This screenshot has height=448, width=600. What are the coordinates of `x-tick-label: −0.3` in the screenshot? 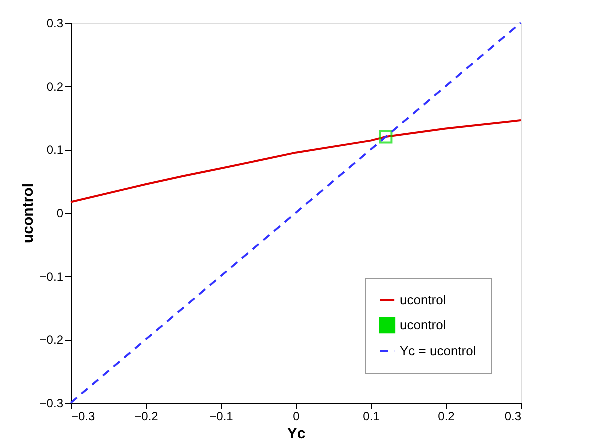 It's located at (84, 417).